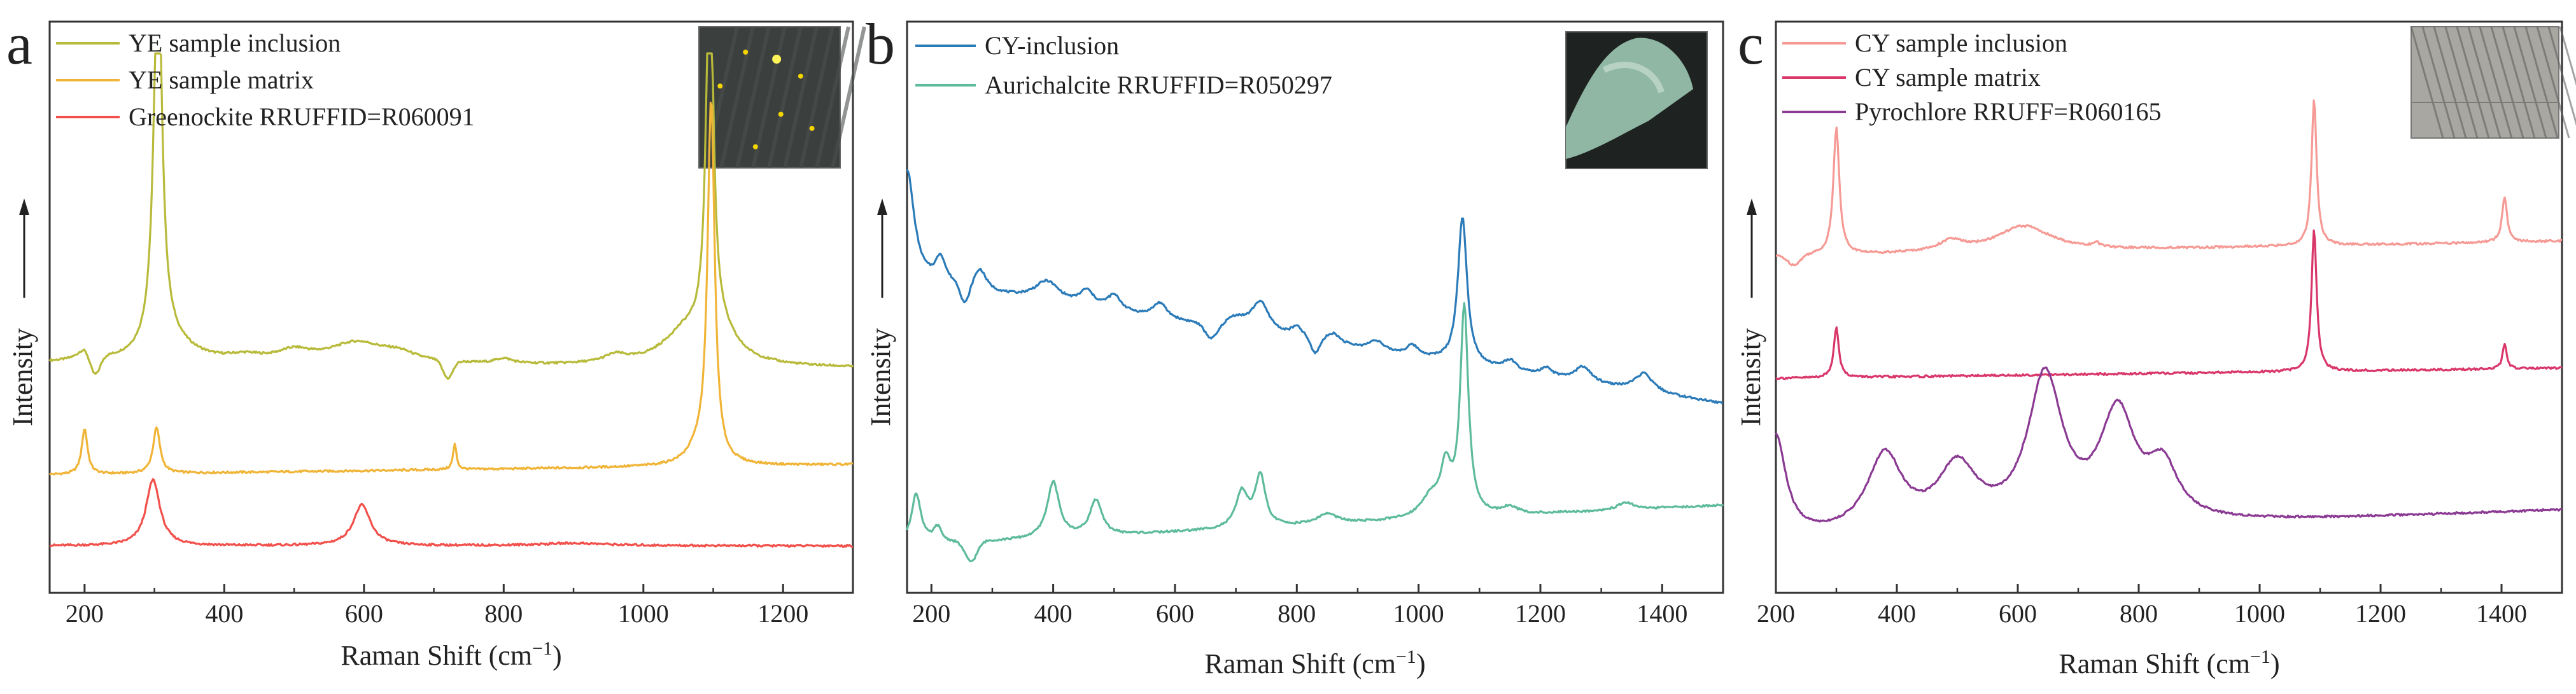  Describe the element at coordinates (1662, 613) in the screenshot. I see `x-tick-label-b-1400: 1400` at that location.